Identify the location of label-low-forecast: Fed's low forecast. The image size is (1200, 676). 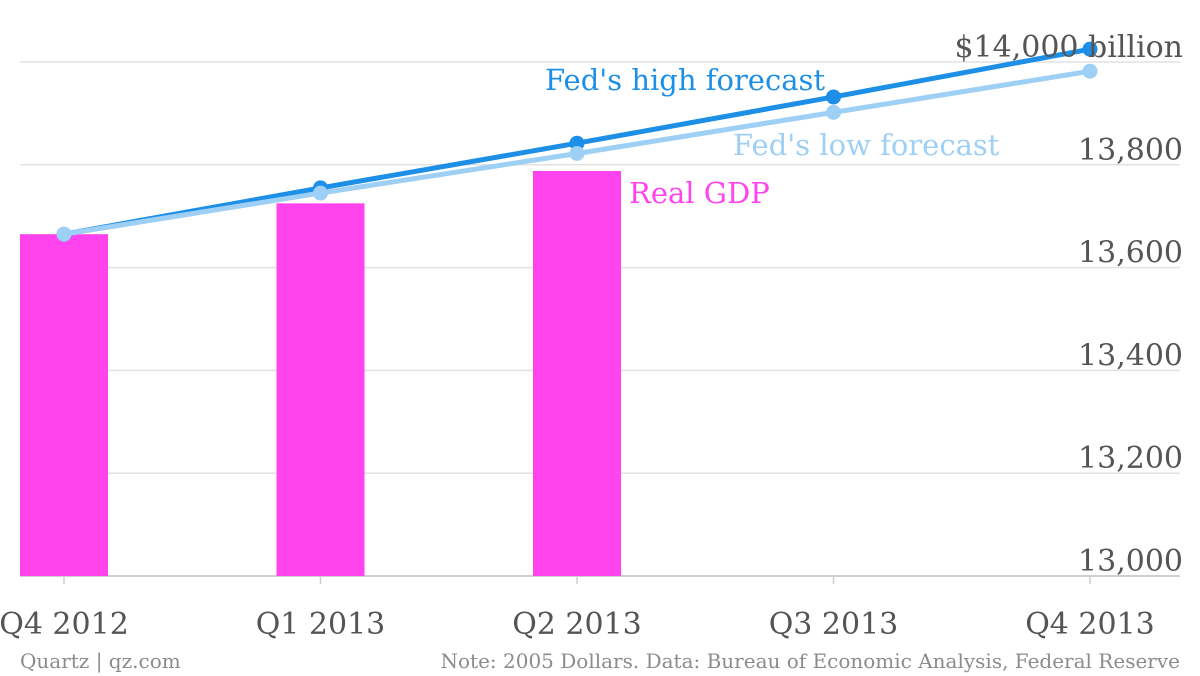
(866, 145).